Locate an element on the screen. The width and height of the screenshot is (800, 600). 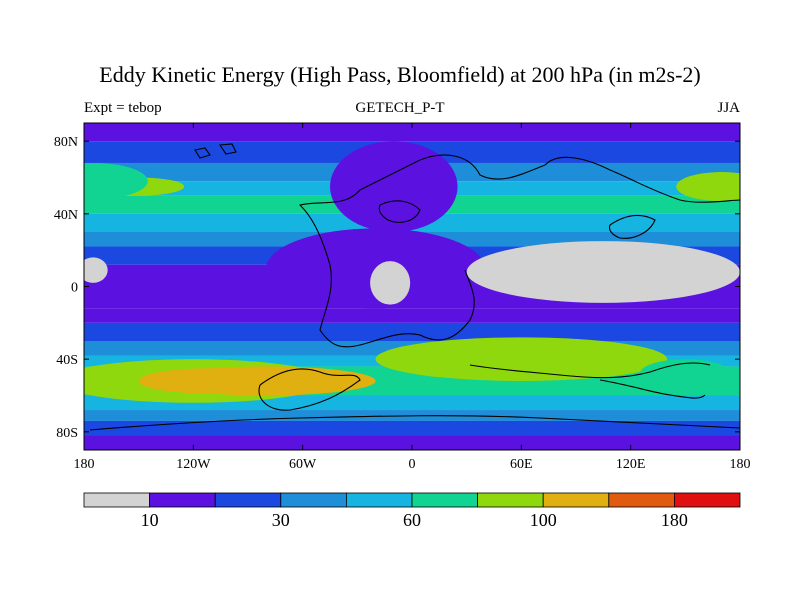
y-tick-label: 80N is located at coordinates (66, 142).